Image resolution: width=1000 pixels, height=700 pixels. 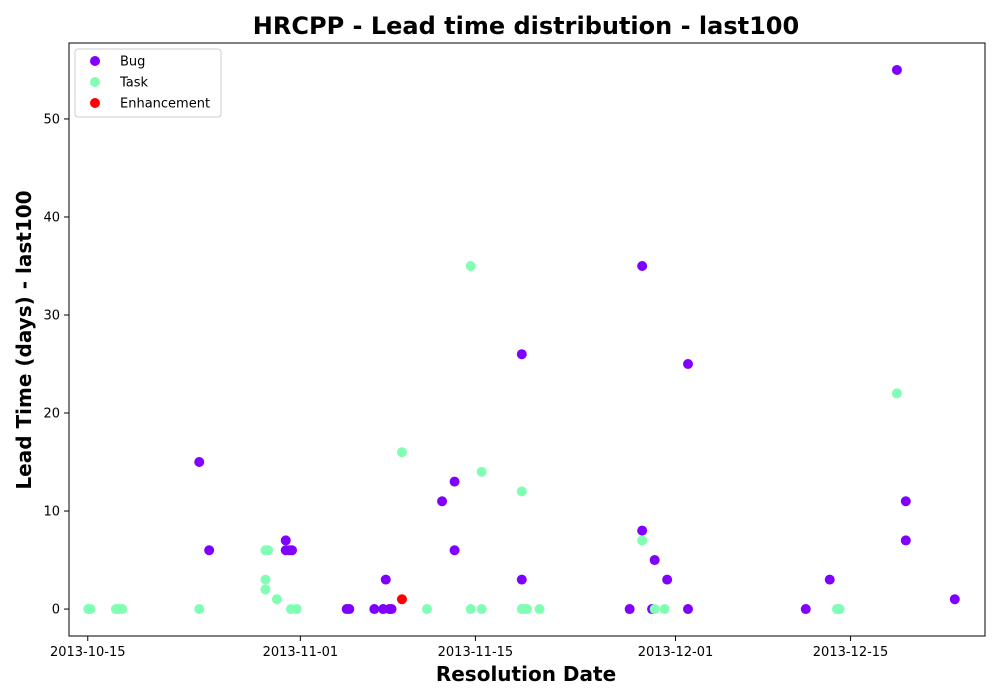 What do you see at coordinates (851, 652) in the screenshot?
I see `x-tick-label: 2013-12-15` at bounding box center [851, 652].